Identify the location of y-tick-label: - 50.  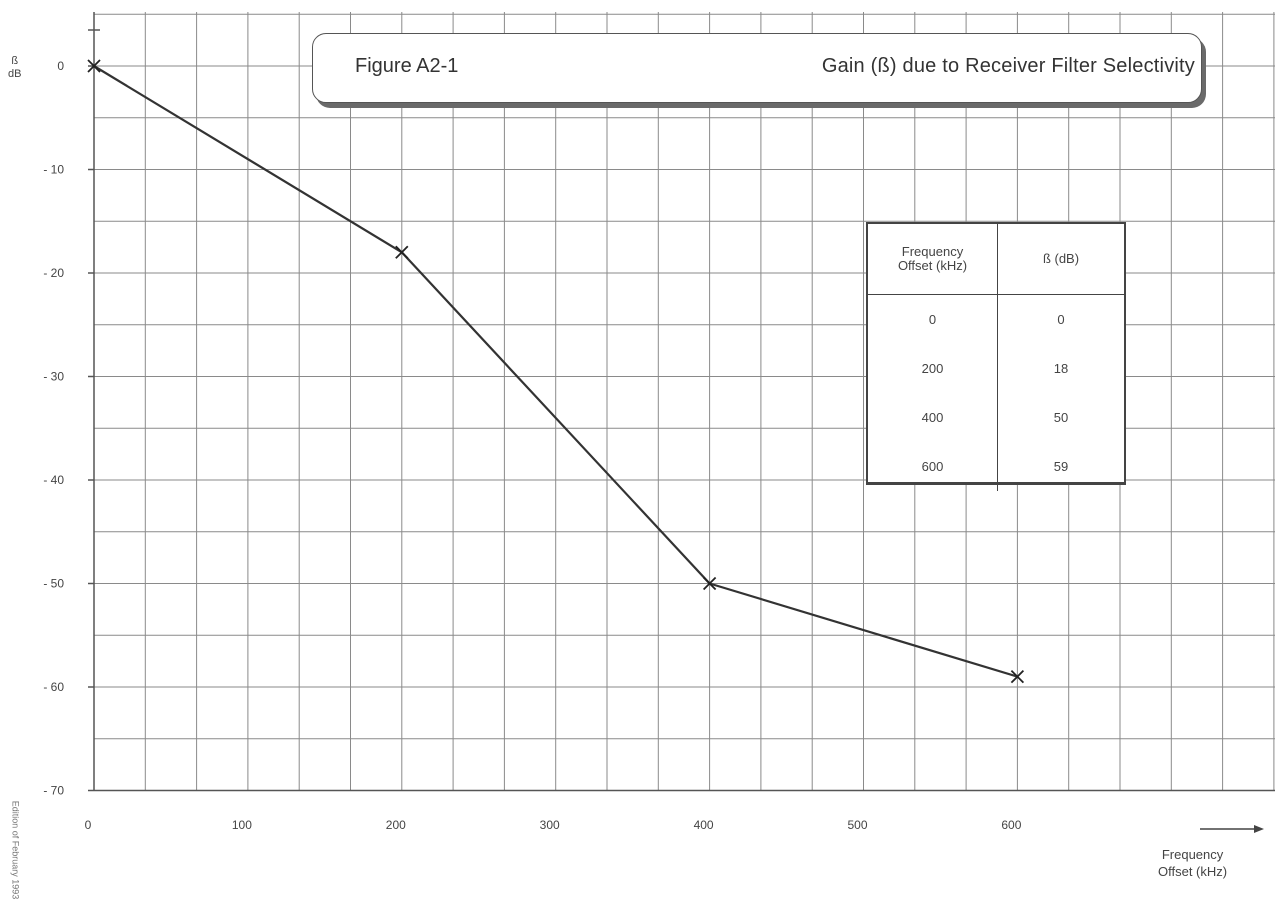
(53, 584).